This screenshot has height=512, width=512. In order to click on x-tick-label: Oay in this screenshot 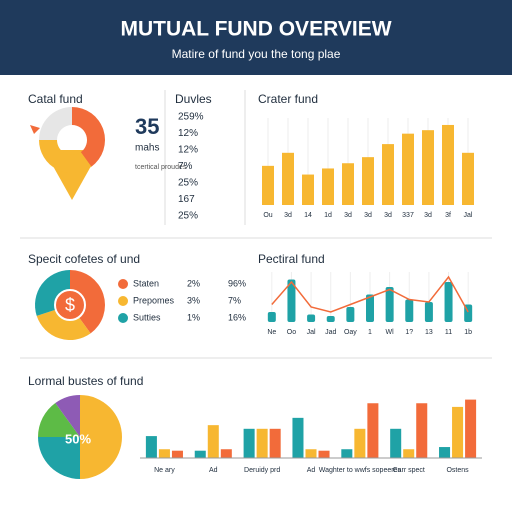, I will do `click(350, 332)`.